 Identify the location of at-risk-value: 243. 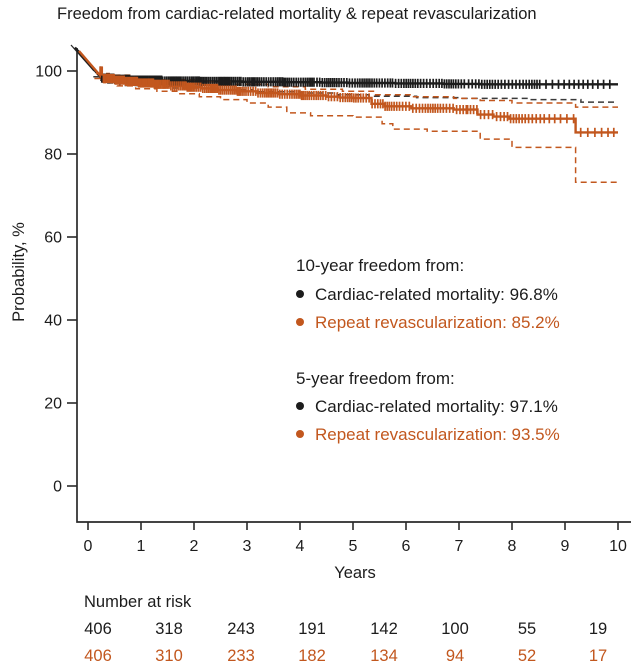
(241, 629).